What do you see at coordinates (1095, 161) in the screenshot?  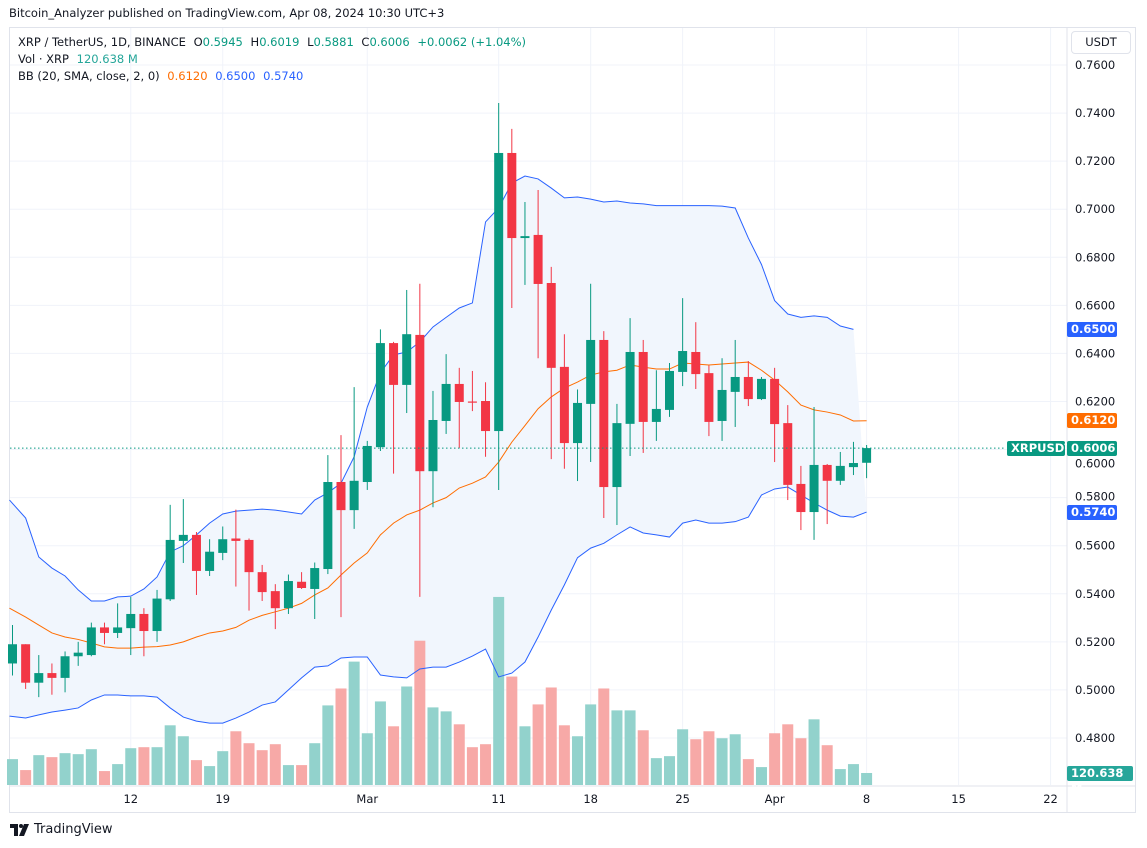 I see `price-tick-label: 0.7200` at bounding box center [1095, 161].